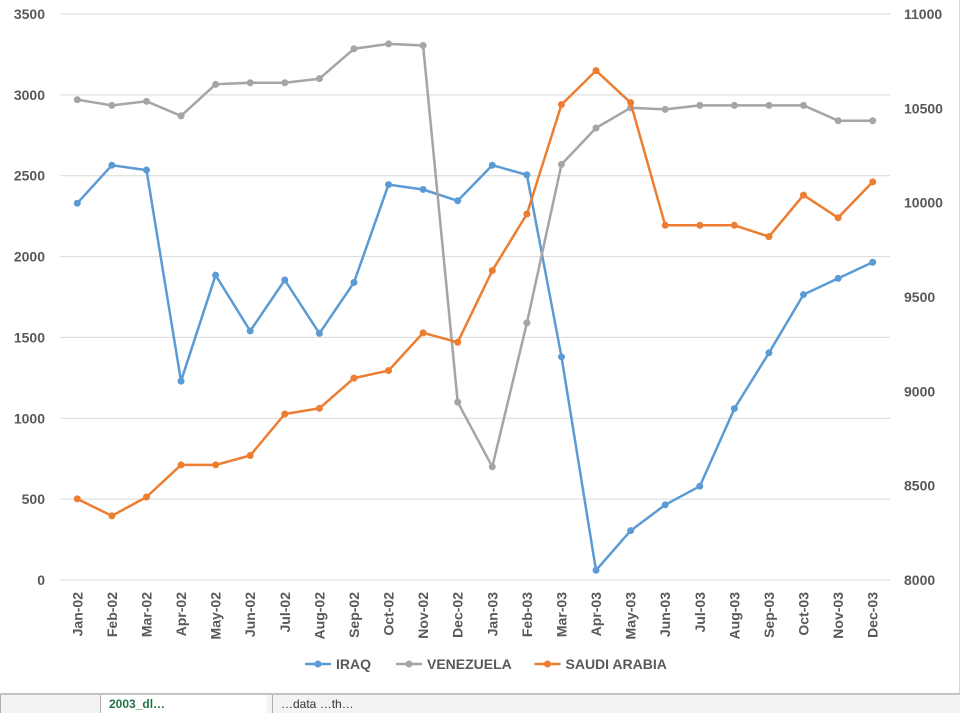  Describe the element at coordinates (561, 614) in the screenshot. I see `x-tick-label: Mar-03` at that location.